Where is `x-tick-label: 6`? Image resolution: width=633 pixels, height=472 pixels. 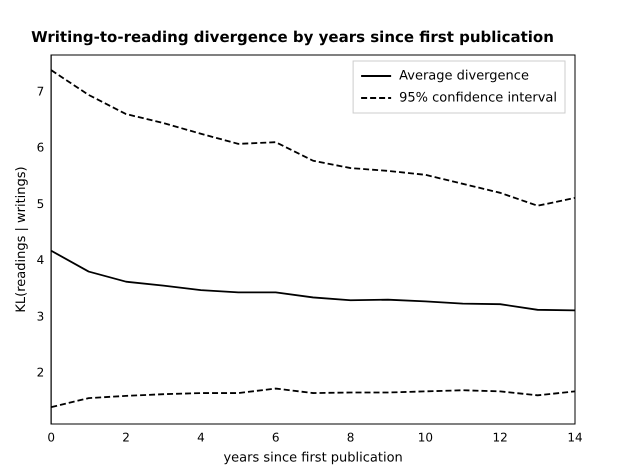
x-tick-label: 6 is located at coordinates (276, 437).